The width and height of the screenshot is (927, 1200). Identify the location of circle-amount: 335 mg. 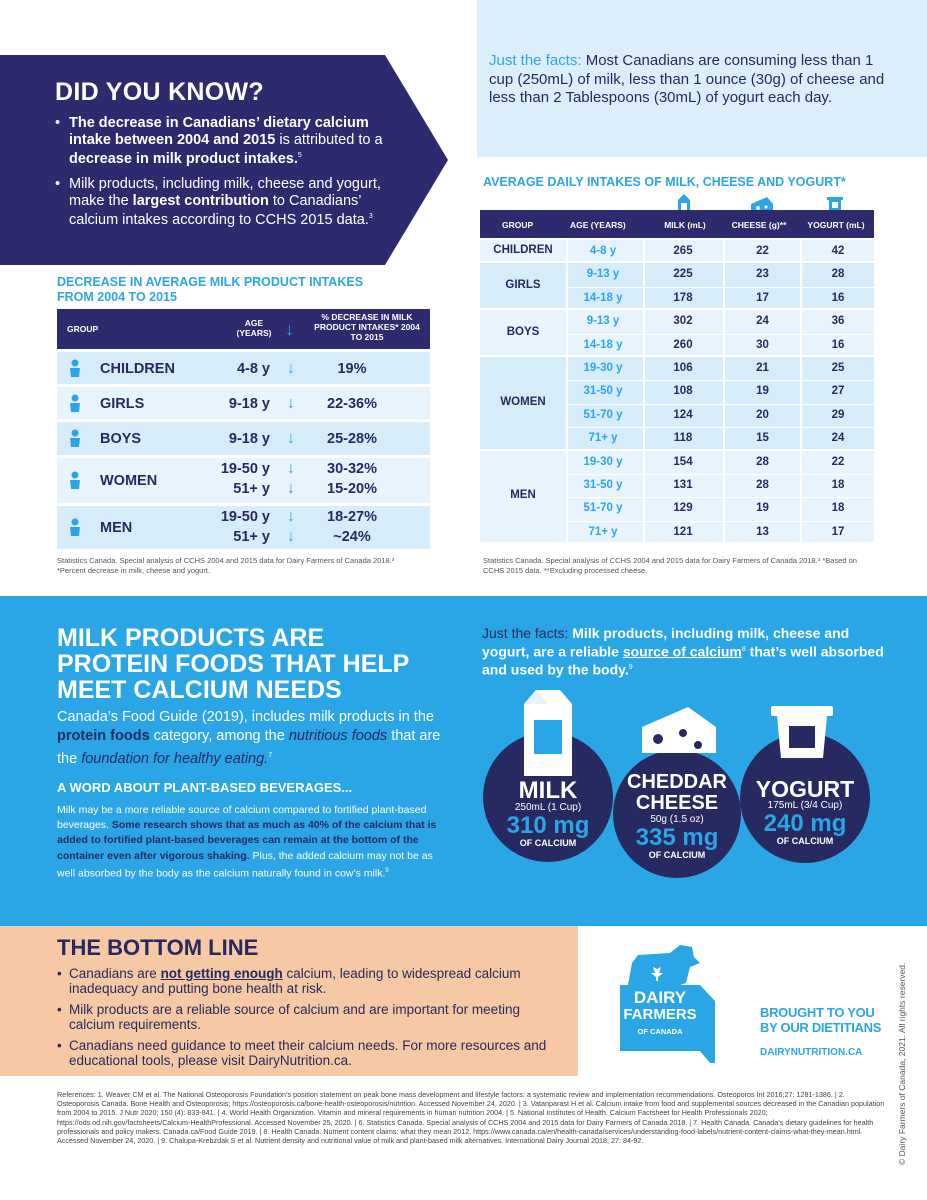
(677, 837).